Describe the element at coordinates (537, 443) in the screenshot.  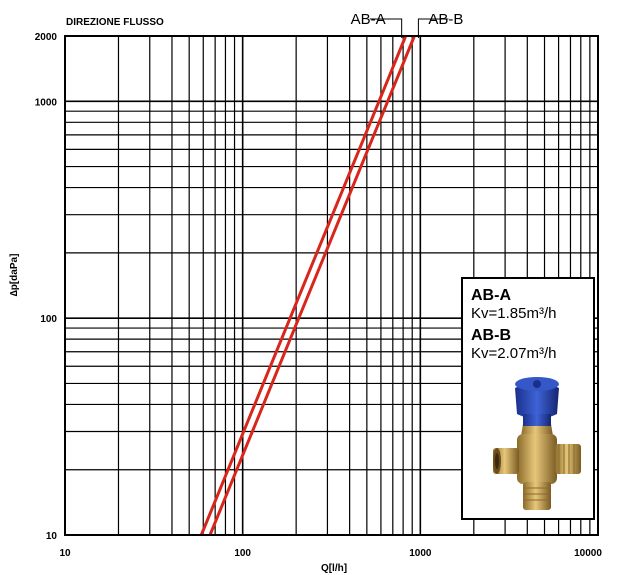
I see `valve-illustration` at that location.